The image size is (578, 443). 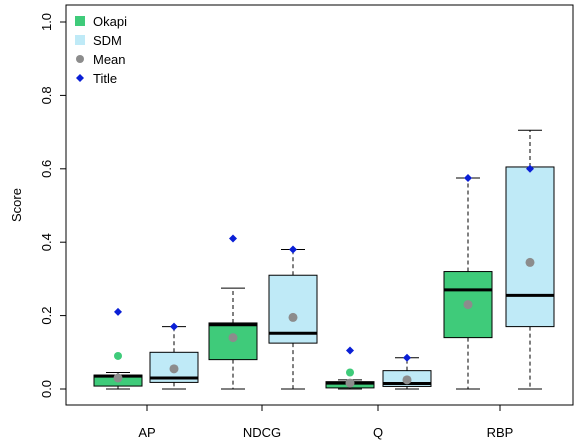 I want to click on box-sdm-ap, so click(x=174, y=356).